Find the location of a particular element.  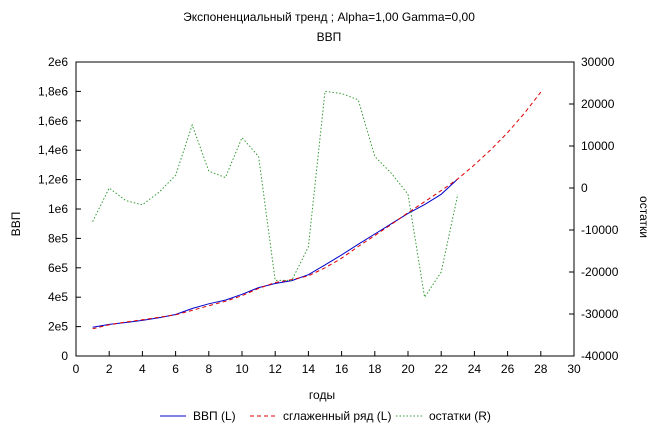

right-y-tick-label: -30000 is located at coordinates (600, 314).